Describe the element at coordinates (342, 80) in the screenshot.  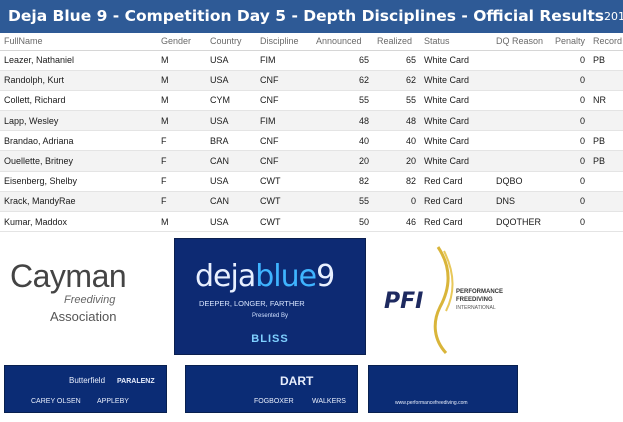
I see `cell-announced: 62` at that location.